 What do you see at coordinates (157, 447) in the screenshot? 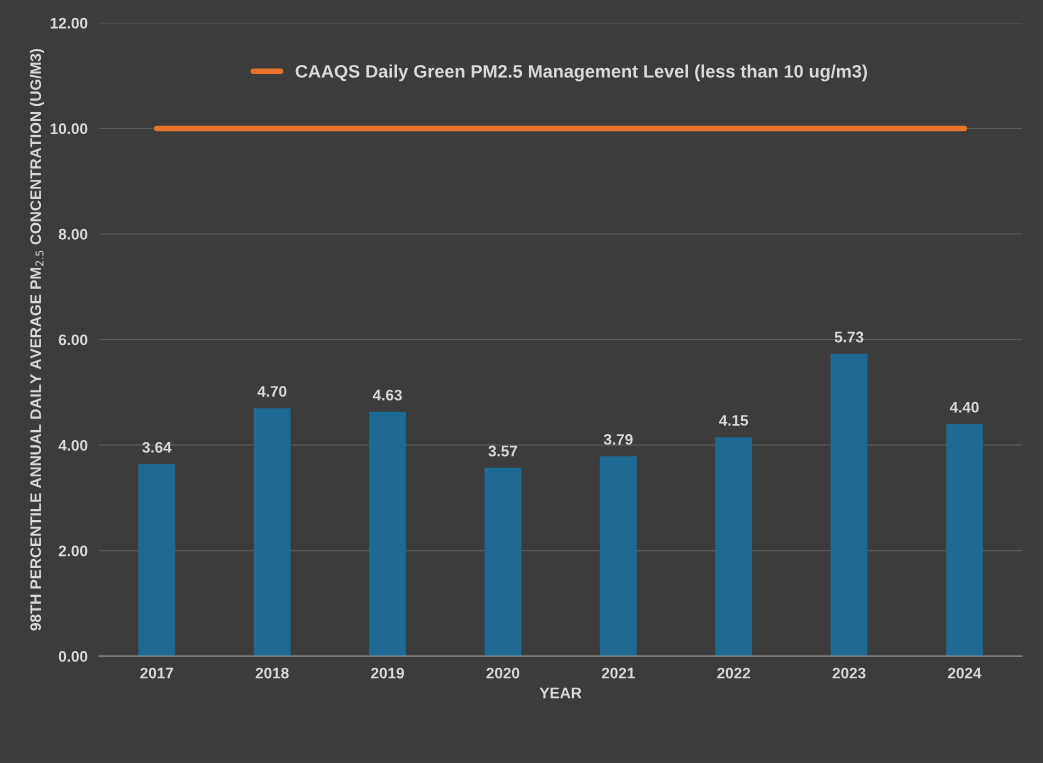
I see `data-label: 3.64` at bounding box center [157, 447].